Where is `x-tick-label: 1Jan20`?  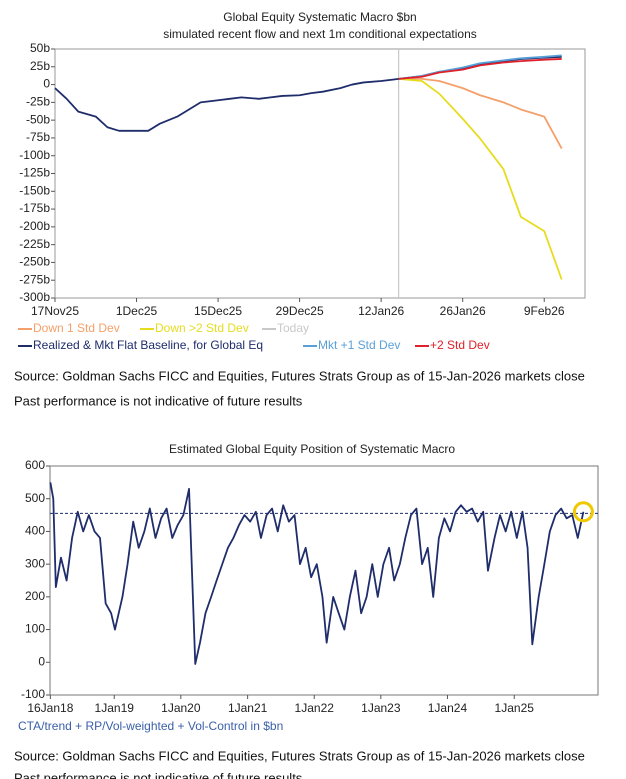
x-tick-label: 1Jan20 is located at coordinates (181, 708).